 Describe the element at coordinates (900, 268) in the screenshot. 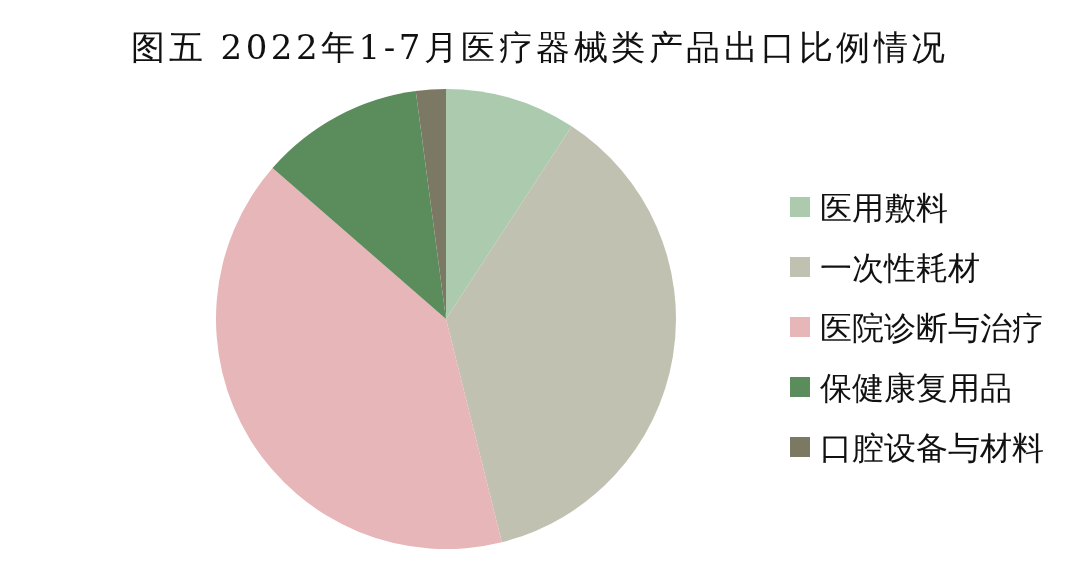

I see `legend-label: 一次性耗材` at that location.